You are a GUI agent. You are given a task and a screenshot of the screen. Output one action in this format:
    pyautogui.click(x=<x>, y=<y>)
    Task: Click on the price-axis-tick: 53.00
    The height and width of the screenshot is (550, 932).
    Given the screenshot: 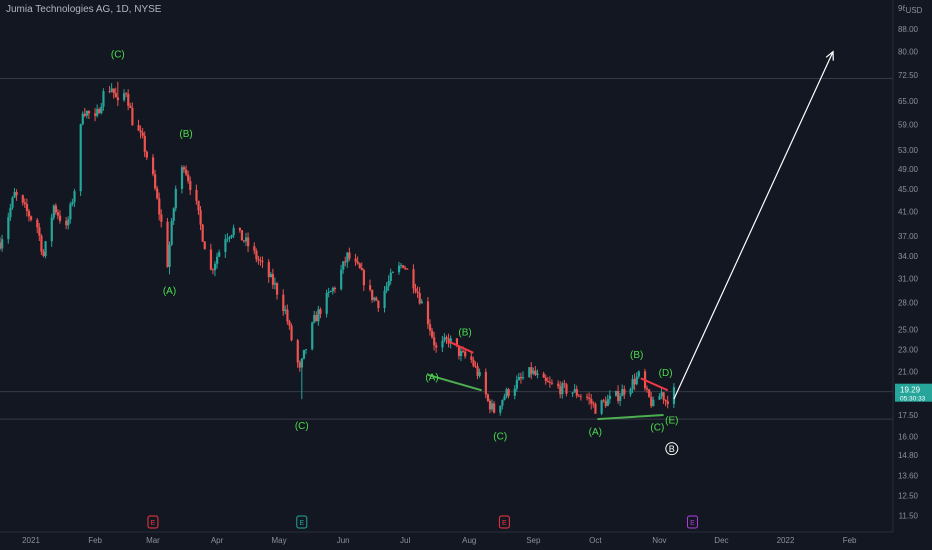 What is the action you would take?
    pyautogui.click(x=908, y=150)
    